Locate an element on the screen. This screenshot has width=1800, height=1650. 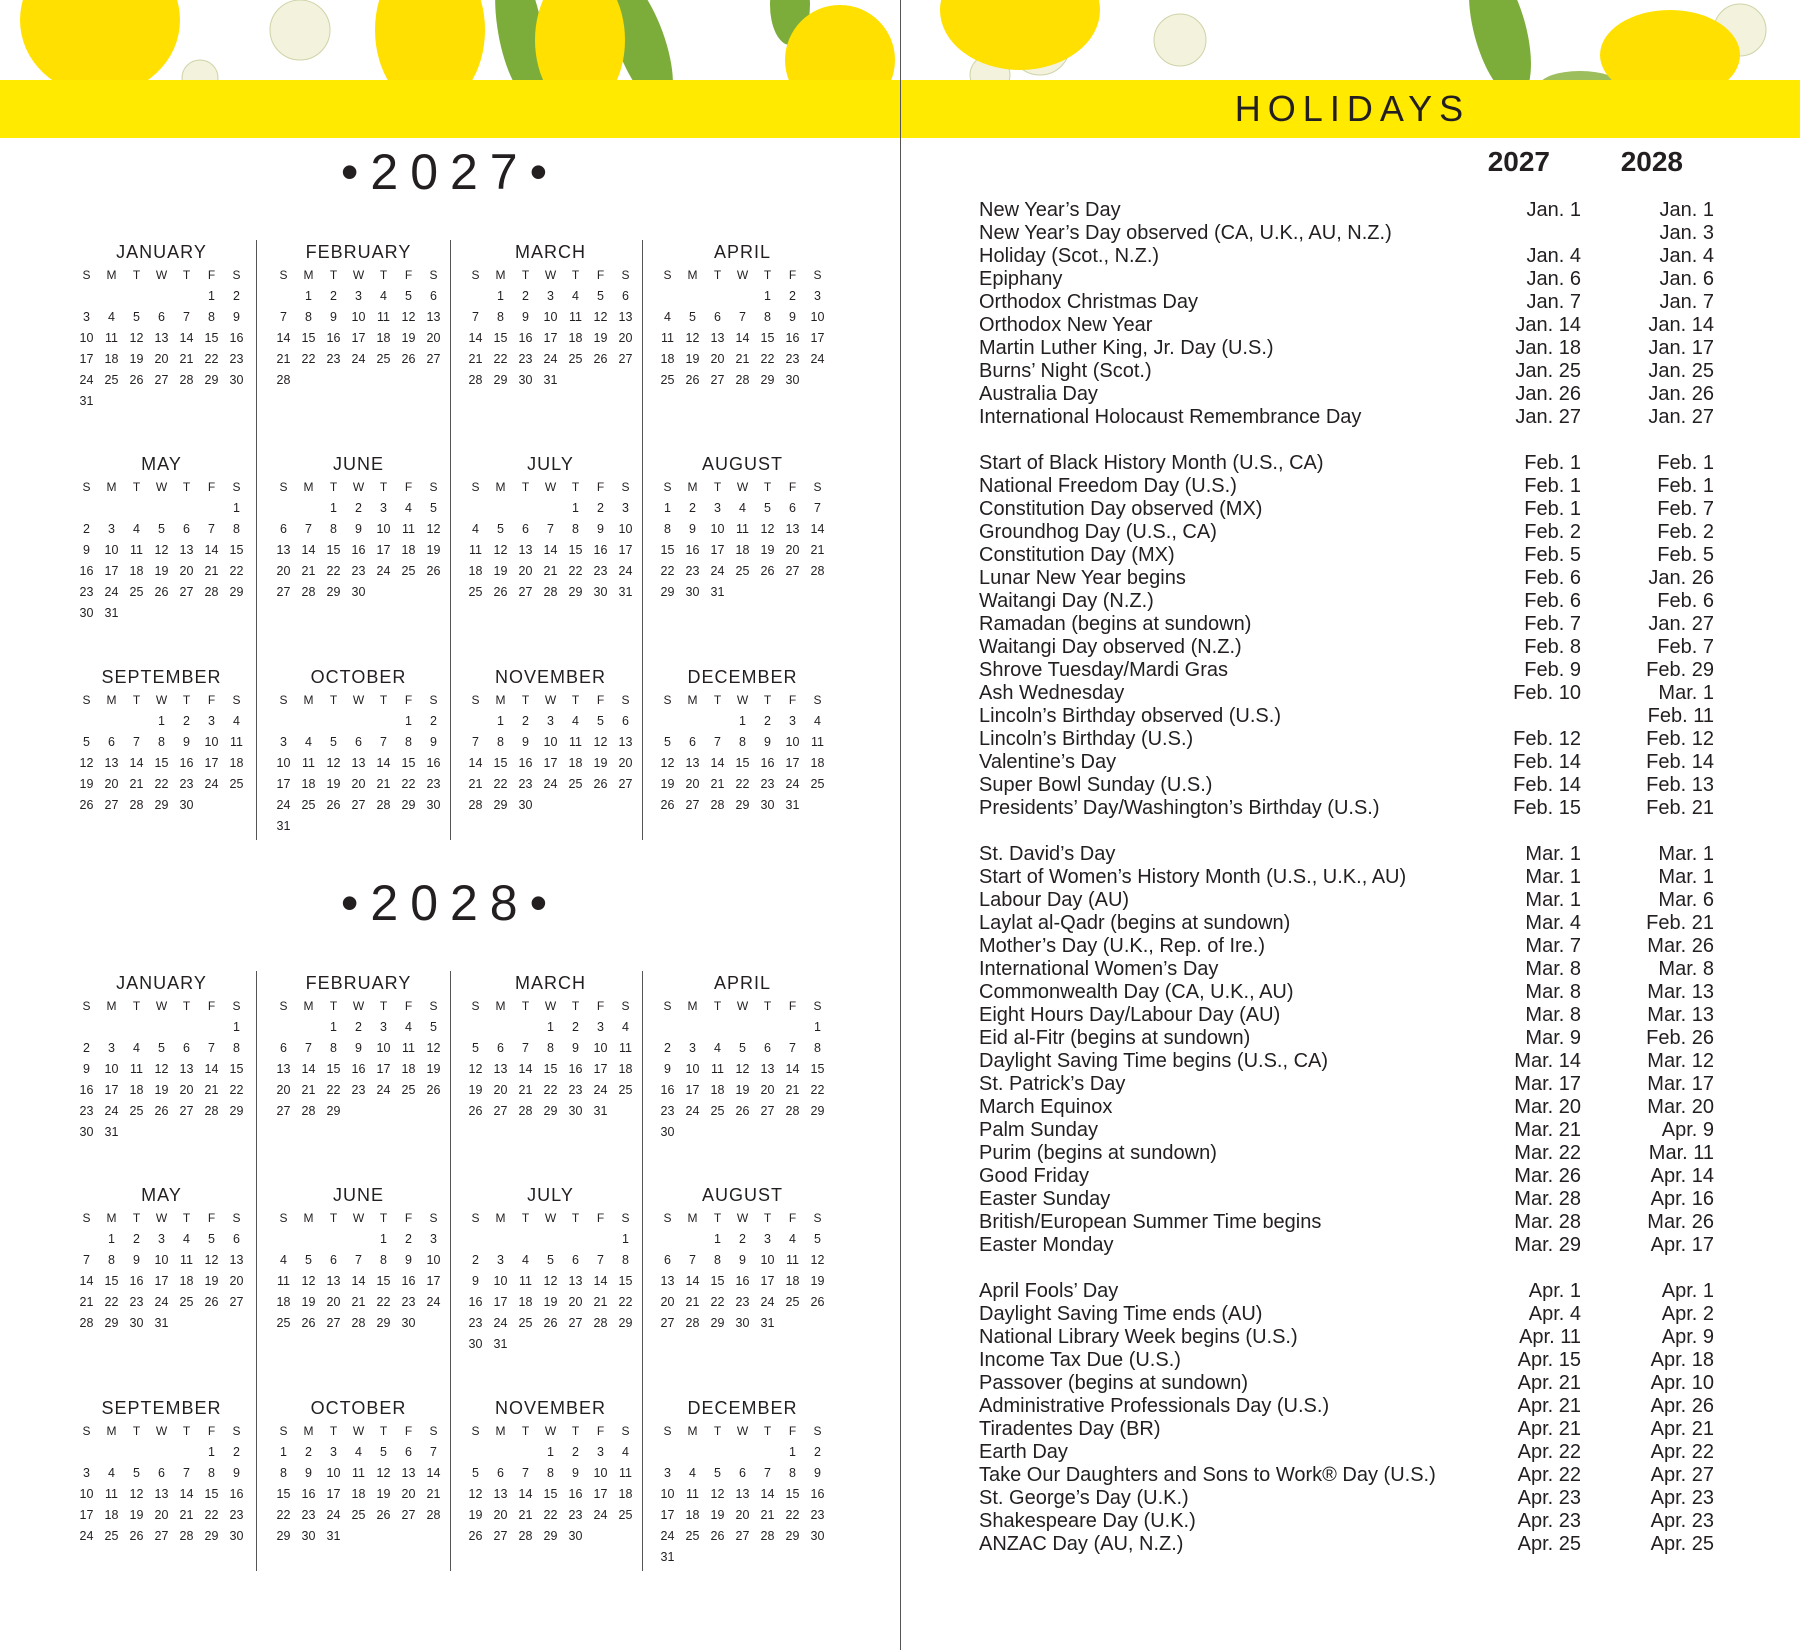
date-2028: Feb. 1 is located at coordinates (1685, 463).